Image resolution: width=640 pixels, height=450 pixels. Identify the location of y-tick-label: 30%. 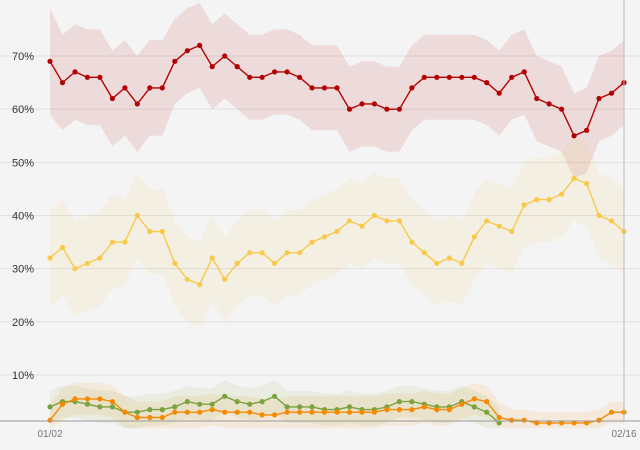
(23, 270).